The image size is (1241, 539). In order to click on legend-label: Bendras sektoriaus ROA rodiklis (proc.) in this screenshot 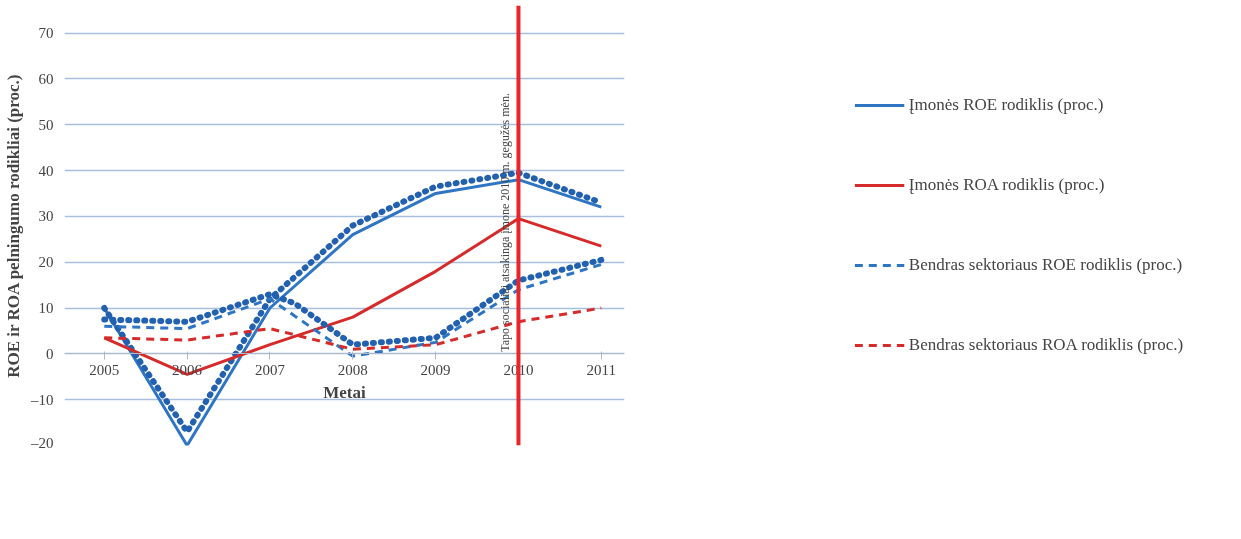, I will do `click(1046, 345)`.